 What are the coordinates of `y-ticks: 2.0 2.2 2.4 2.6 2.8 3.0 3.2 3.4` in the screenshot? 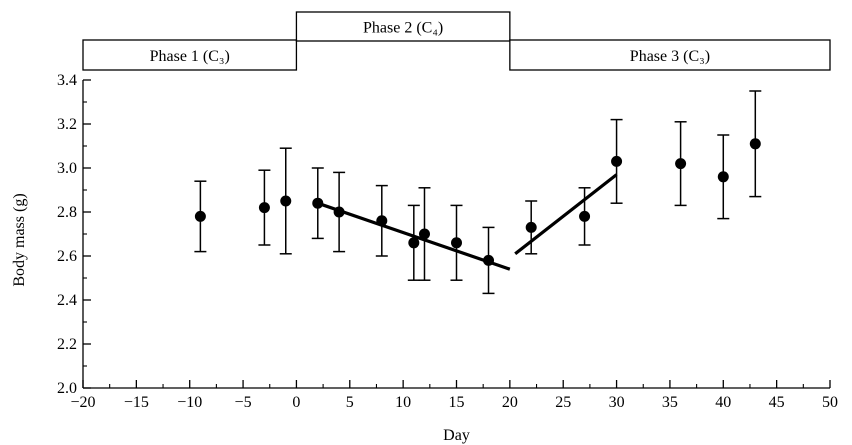 It's located at (74, 234).